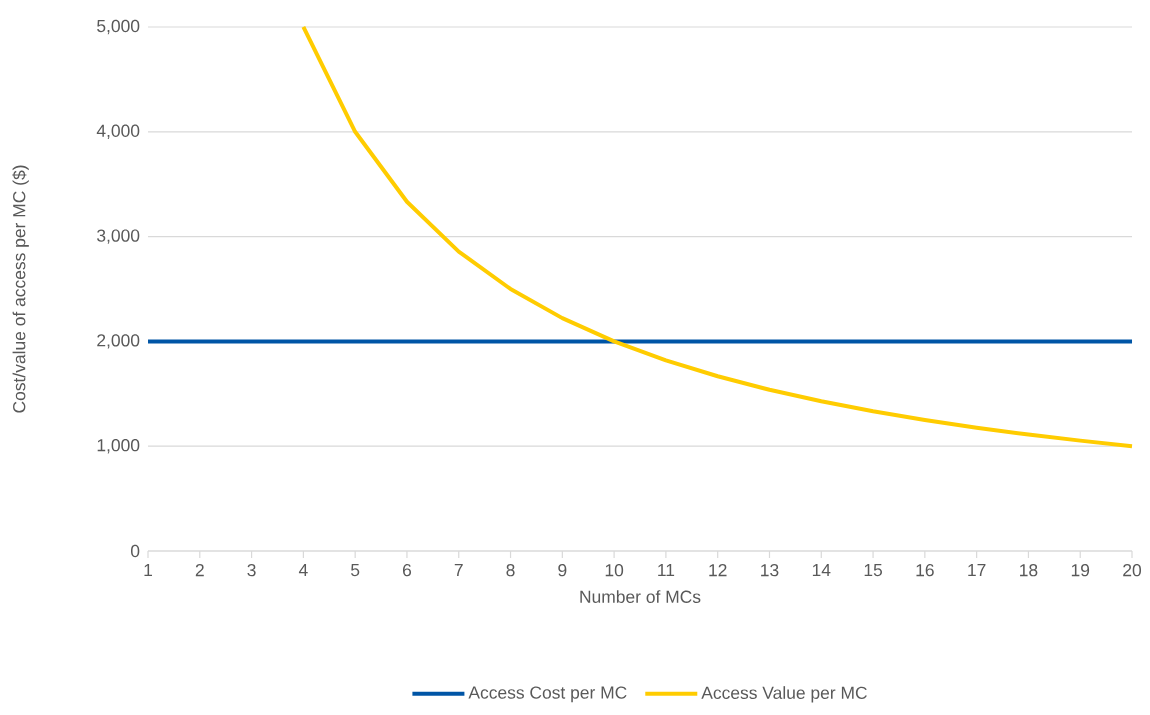 The image size is (1150, 715). Describe the element at coordinates (510, 570) in the screenshot. I see `x-tick-label: 8` at that location.